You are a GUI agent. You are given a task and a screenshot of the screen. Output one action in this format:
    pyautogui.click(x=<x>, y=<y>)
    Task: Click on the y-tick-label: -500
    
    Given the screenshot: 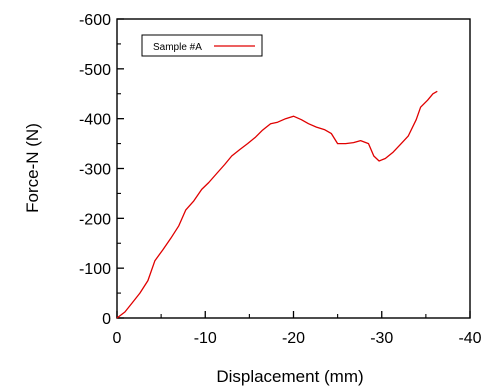 What is the action you would take?
    pyautogui.click(x=95, y=70)
    